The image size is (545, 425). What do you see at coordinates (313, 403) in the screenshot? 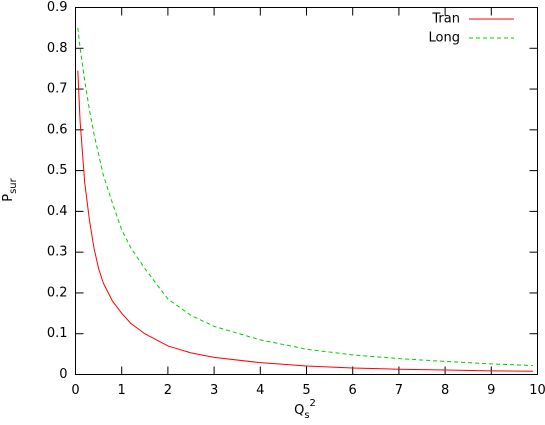
I see `x-label-sup: 2` at bounding box center [313, 403].